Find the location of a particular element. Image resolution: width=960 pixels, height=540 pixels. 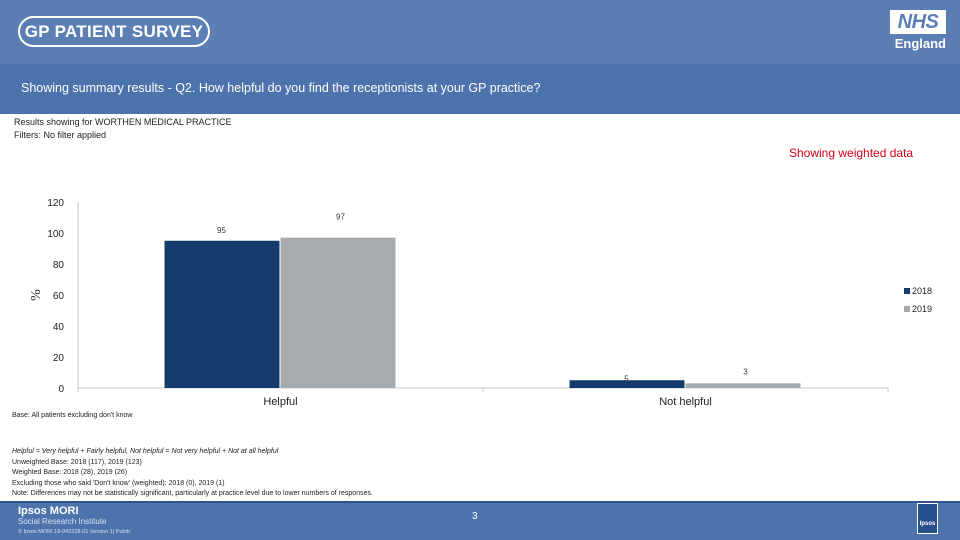

data-label: 97 is located at coordinates (340, 217).